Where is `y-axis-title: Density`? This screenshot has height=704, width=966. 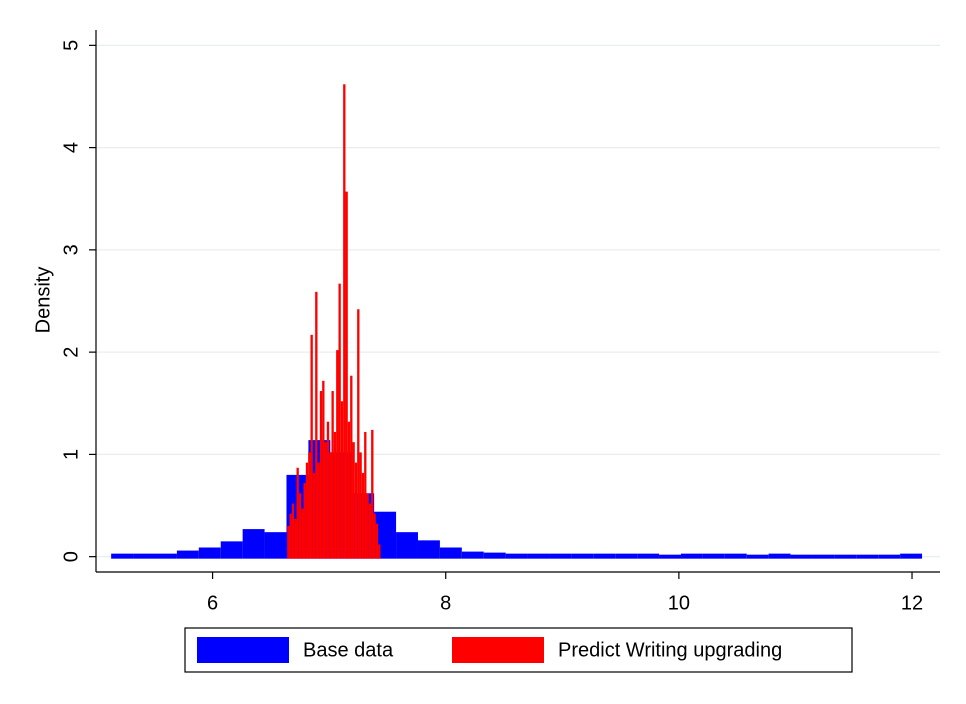
y-axis-title: Density is located at coordinates (43, 300).